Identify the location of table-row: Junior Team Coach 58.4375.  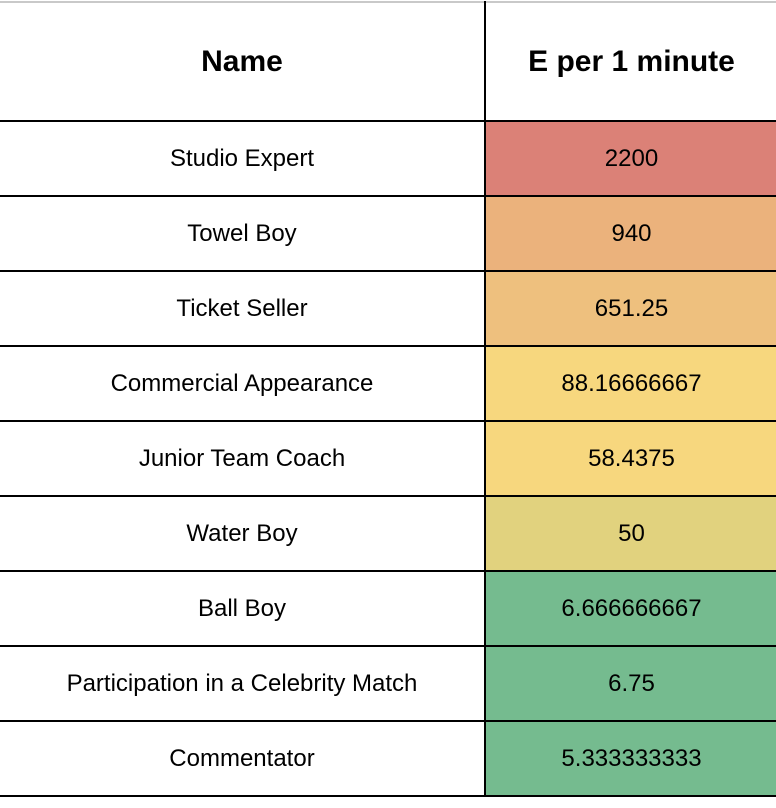
(388, 458).